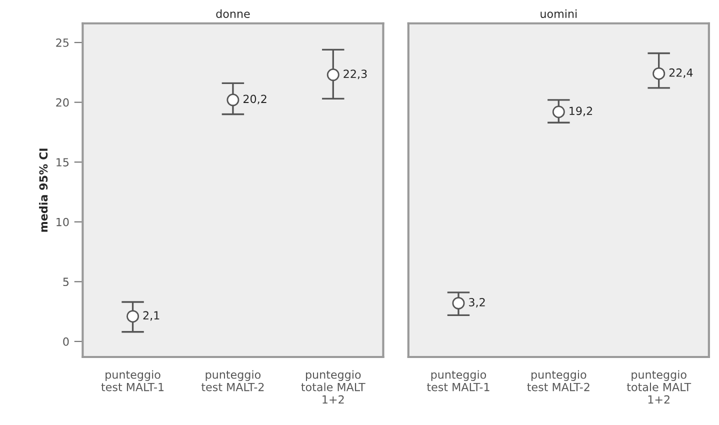  I want to click on y-tick-label: 10, so click(62, 222).